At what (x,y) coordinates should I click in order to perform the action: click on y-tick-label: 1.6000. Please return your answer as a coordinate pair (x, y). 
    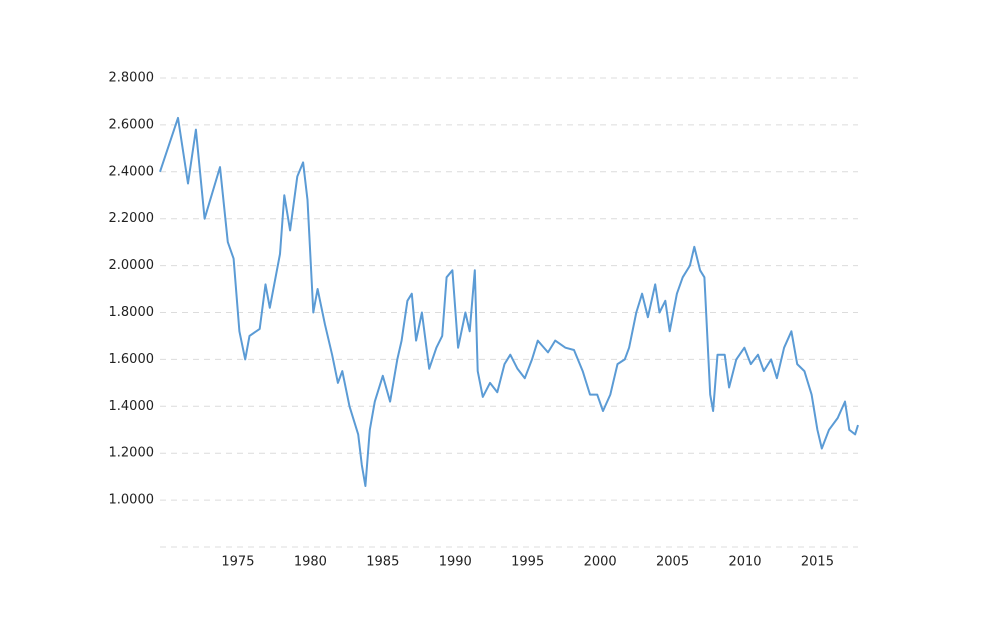
    Looking at the image, I should click on (132, 359).